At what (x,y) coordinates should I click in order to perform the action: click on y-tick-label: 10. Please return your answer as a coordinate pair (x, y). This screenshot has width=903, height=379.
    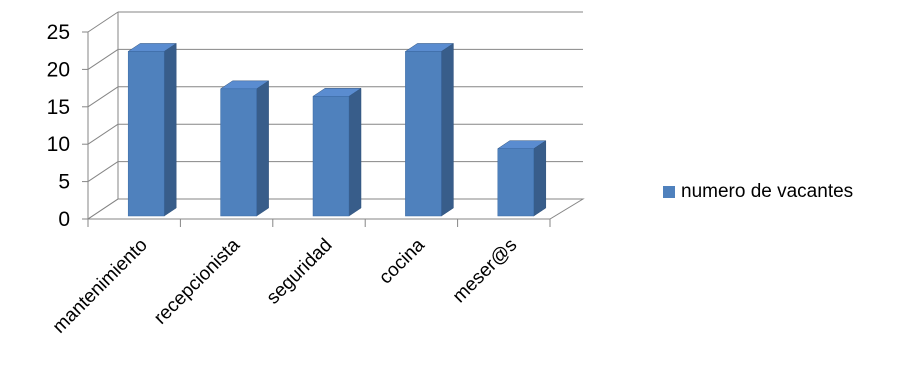
    Looking at the image, I should click on (58, 144).